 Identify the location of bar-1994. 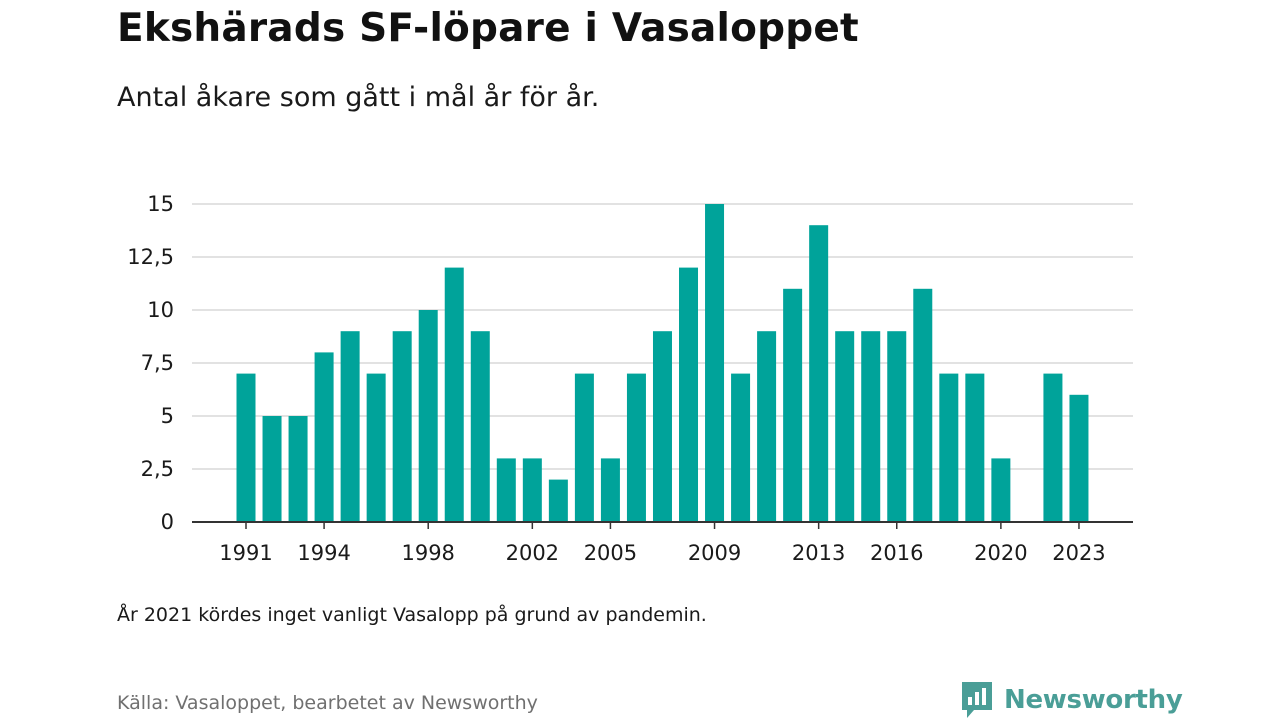
(324, 437).